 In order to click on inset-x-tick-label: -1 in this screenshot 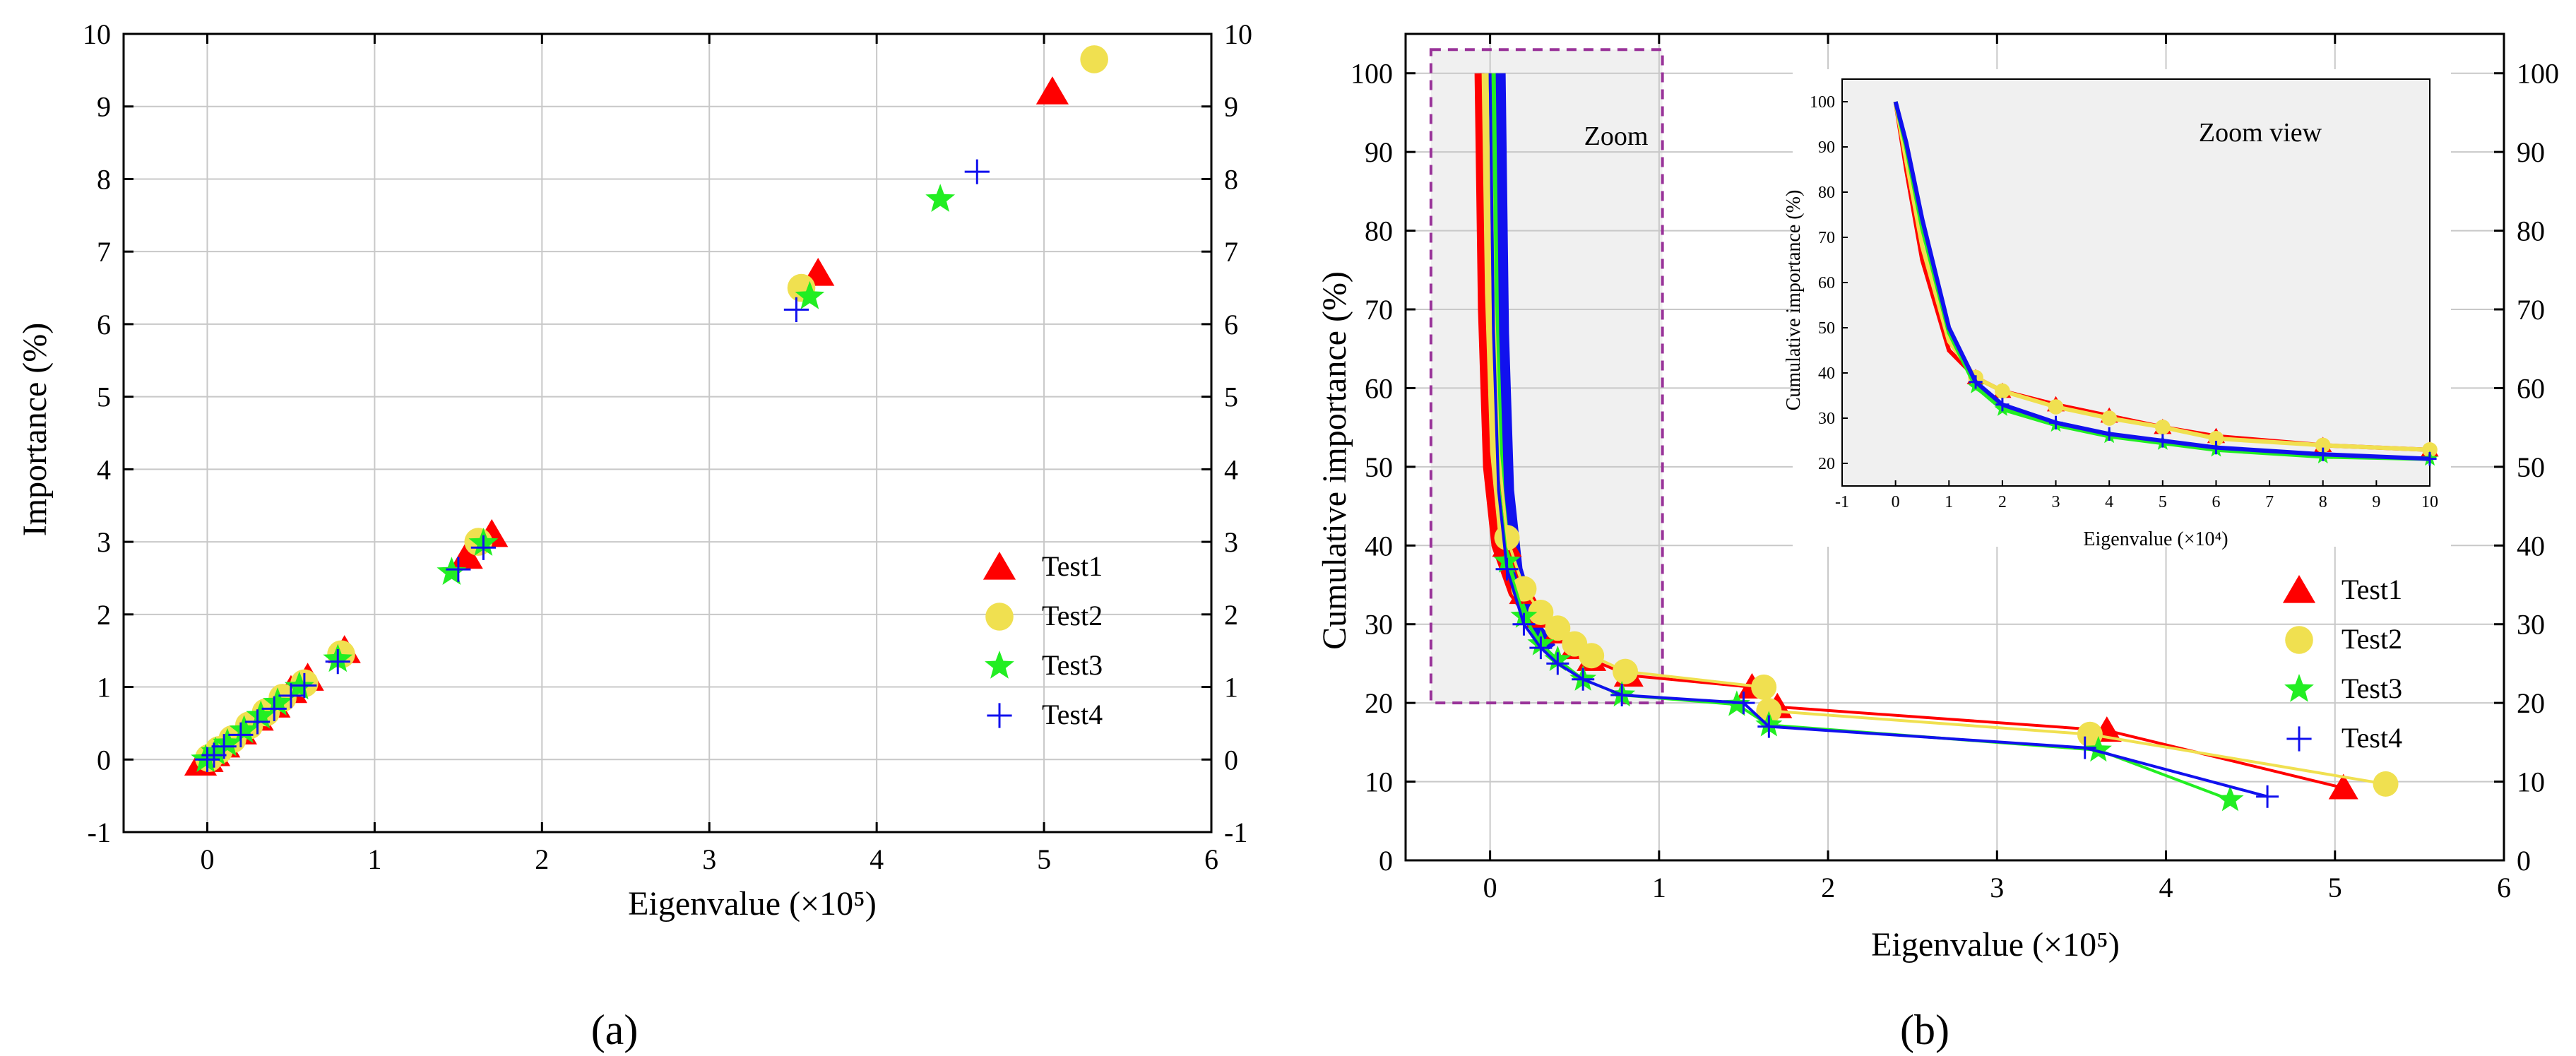, I will do `click(1842, 502)`.